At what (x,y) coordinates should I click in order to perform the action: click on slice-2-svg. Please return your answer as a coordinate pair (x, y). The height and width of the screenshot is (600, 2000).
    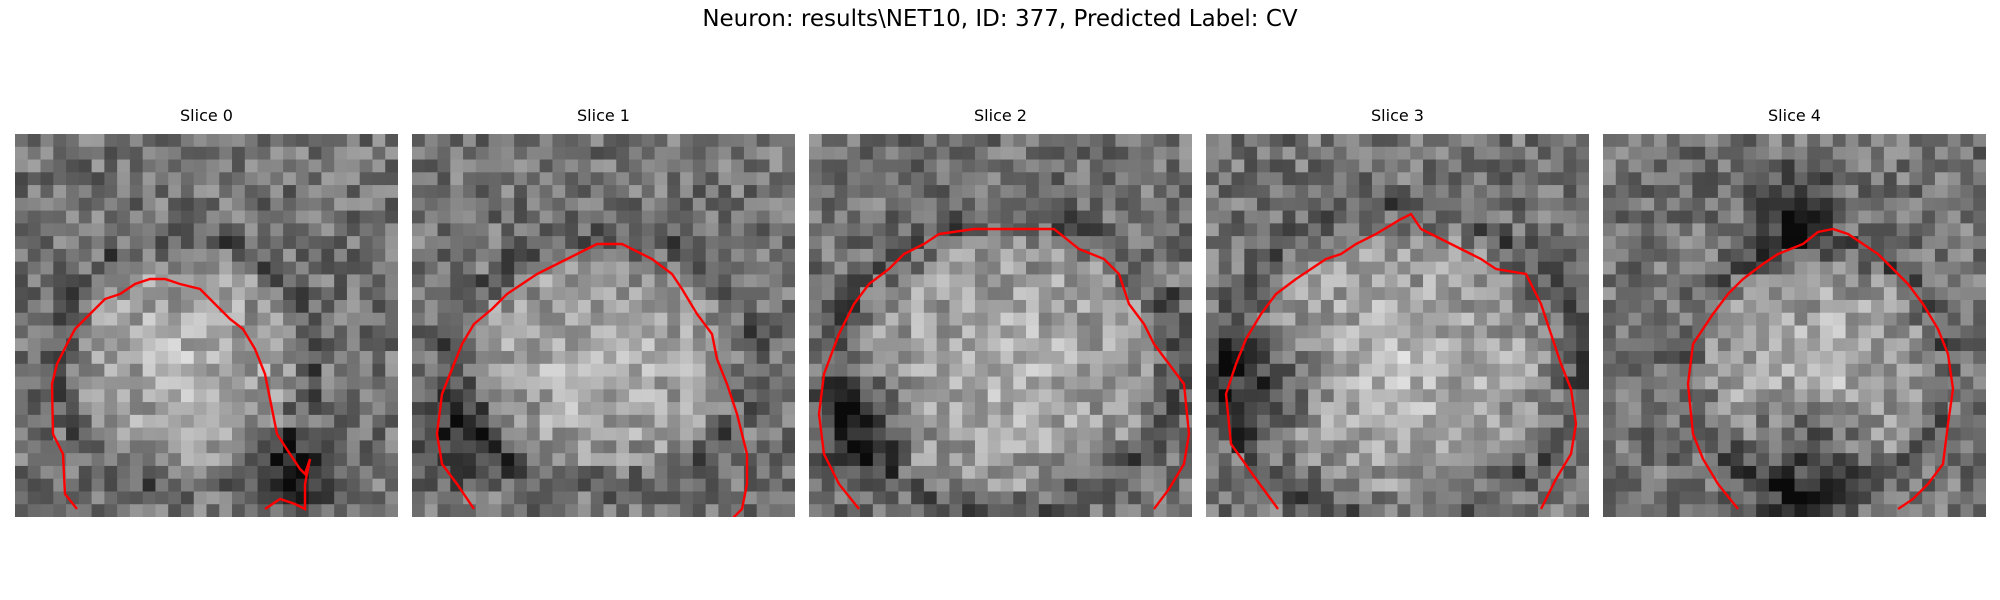
    Looking at the image, I should click on (1000, 325).